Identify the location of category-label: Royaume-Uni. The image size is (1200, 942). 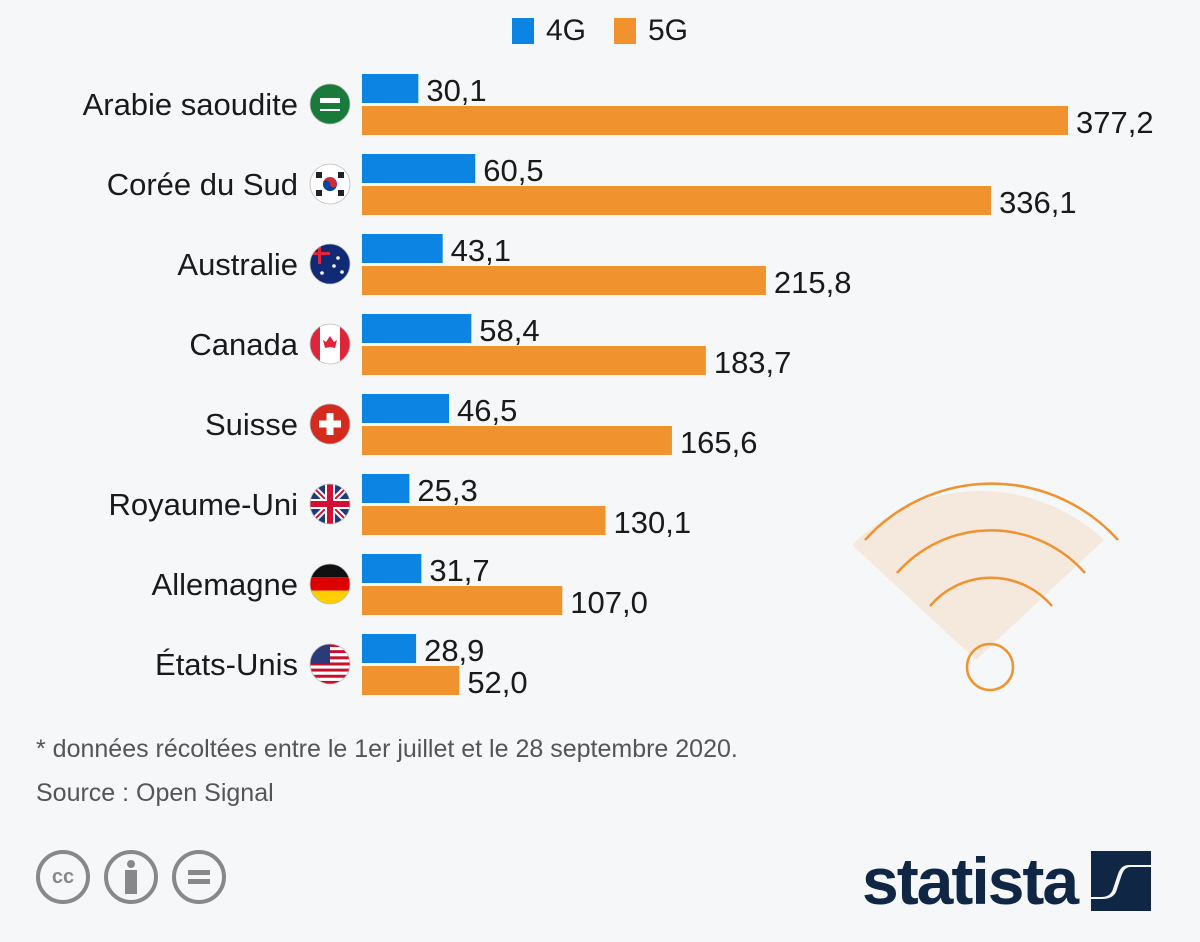
(203, 504).